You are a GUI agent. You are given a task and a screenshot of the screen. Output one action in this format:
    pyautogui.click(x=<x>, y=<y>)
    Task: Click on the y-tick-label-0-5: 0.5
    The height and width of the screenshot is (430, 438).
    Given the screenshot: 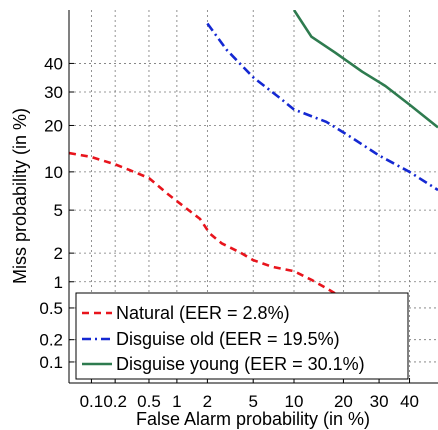 What is the action you would take?
    pyautogui.click(x=51, y=308)
    